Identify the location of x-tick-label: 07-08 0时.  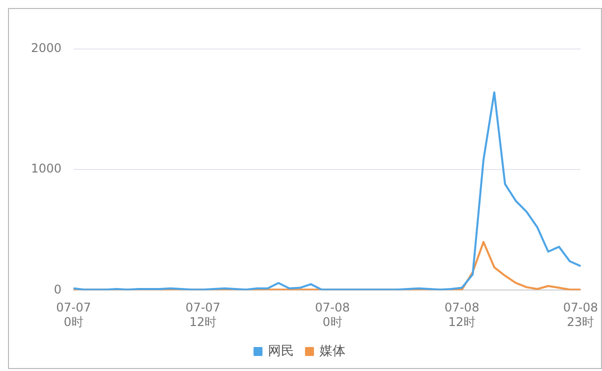
(332, 314).